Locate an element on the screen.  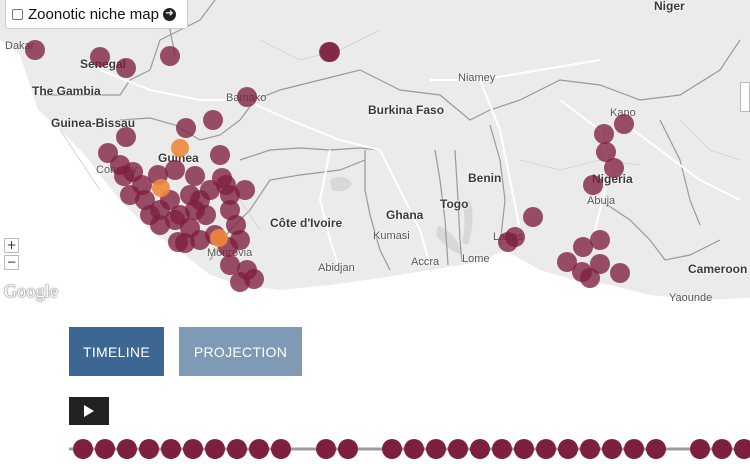
timeline-button: TIMELINE is located at coordinates (116, 351).